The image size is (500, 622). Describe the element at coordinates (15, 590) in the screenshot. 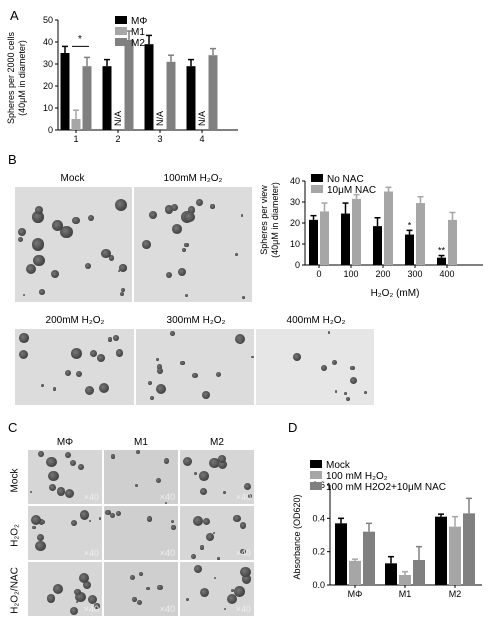

I see `row-label-h2o2-nac: H₂O₂/NAC` at that location.